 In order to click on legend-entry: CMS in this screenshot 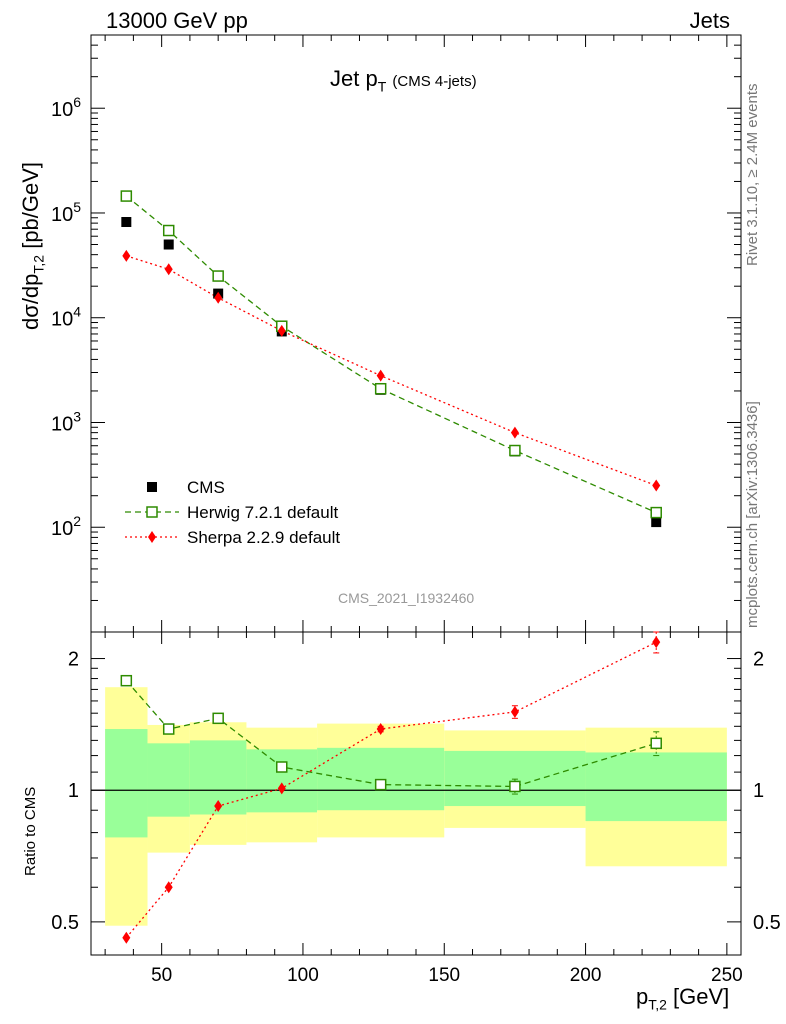, I will do `click(206, 487)`.